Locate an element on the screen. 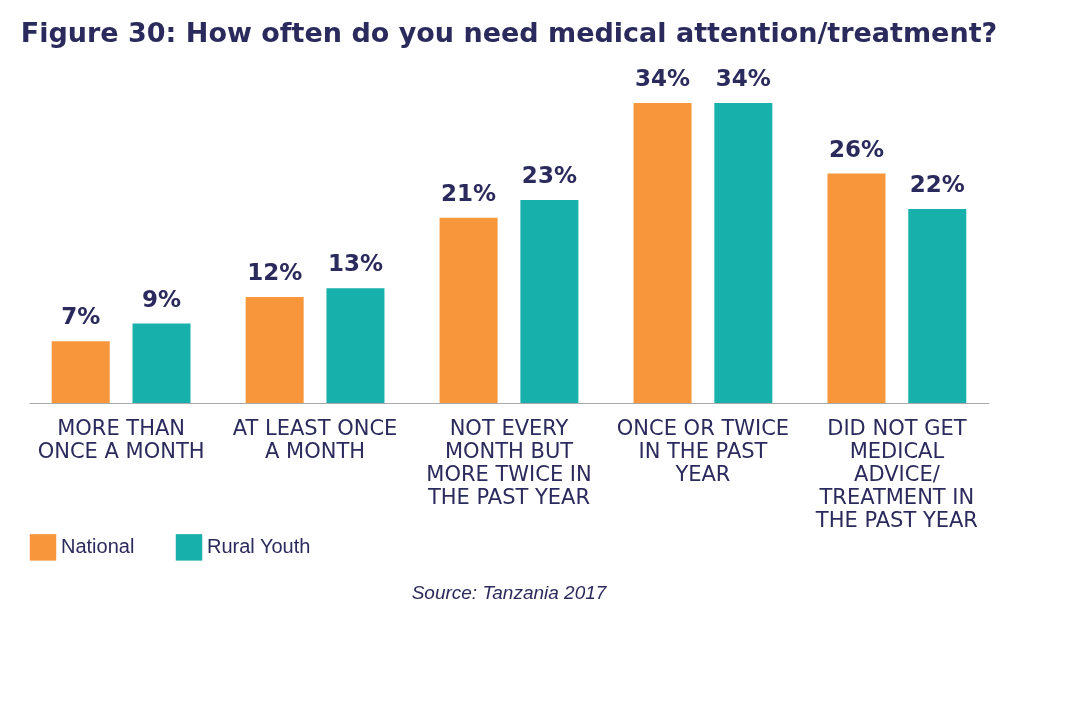  legend-label: Rural Youth is located at coordinates (259, 546).